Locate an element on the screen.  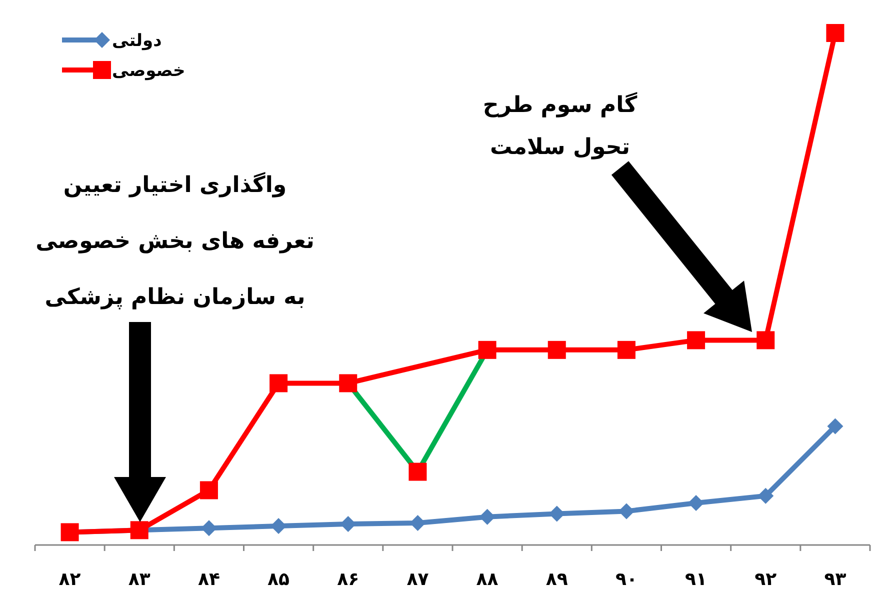
x-tick-label: ۹۳ is located at coordinates (835, 579).